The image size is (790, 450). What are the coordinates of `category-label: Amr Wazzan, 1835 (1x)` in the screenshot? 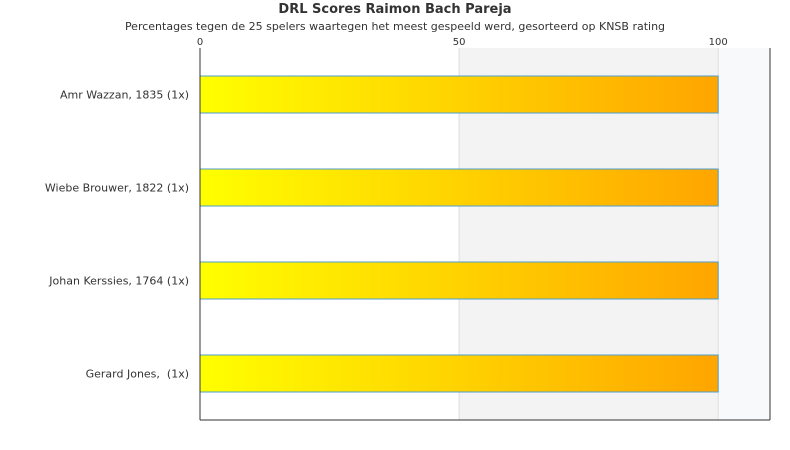 It's located at (124, 95).